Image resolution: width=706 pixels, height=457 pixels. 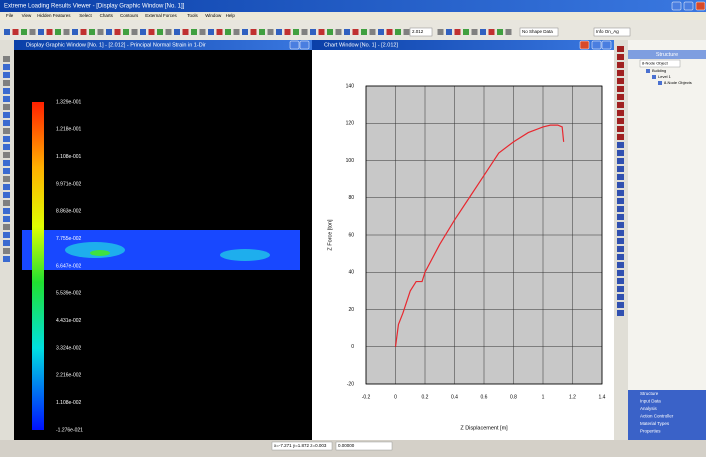 What do you see at coordinates (231, 15) in the screenshot?
I see `menu-item: Help` at bounding box center [231, 15].